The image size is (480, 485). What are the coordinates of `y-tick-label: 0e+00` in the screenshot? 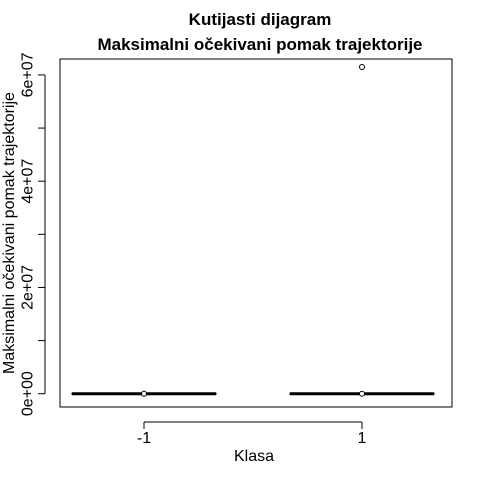 It's located at (27, 393).